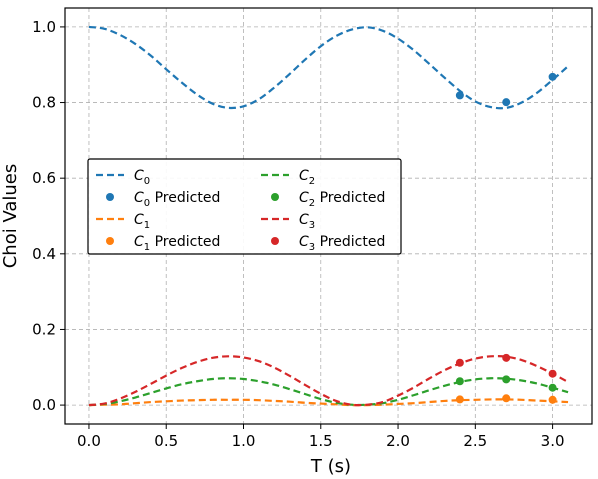 This screenshot has width=598, height=479. I want to click on legend-label-predicted: C1 Predicted, so click(177, 243).